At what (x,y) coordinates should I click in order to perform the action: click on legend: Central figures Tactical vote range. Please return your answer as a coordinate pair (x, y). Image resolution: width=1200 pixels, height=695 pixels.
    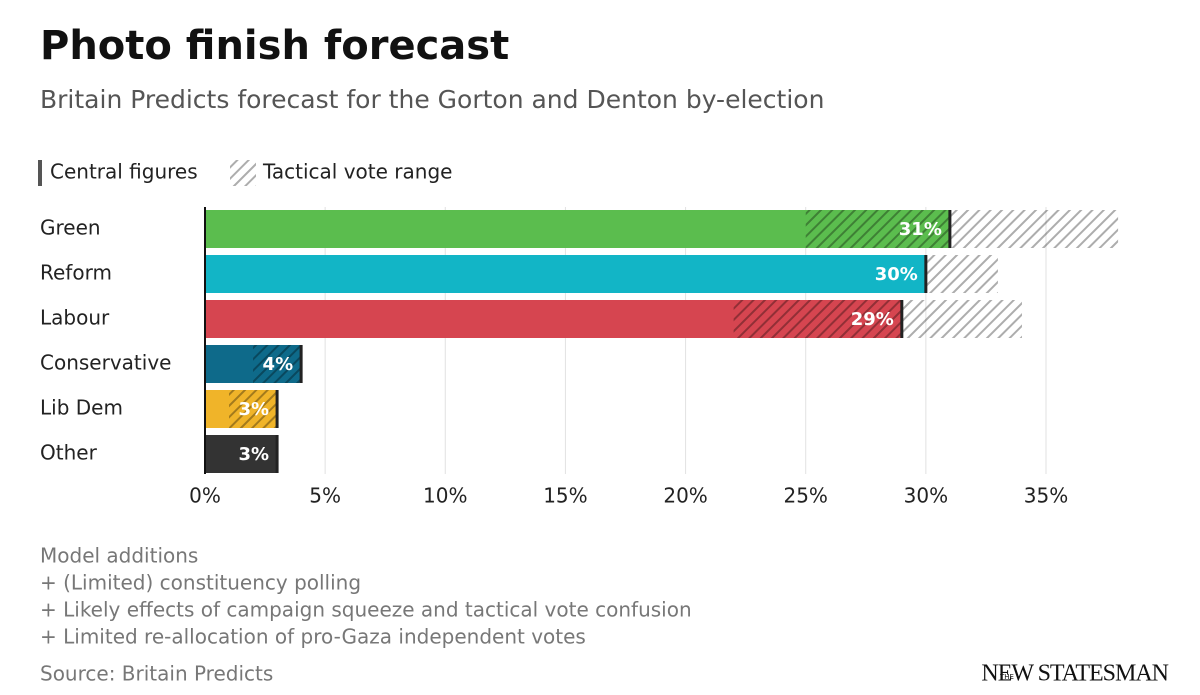
    Looking at the image, I should click on (245, 173).